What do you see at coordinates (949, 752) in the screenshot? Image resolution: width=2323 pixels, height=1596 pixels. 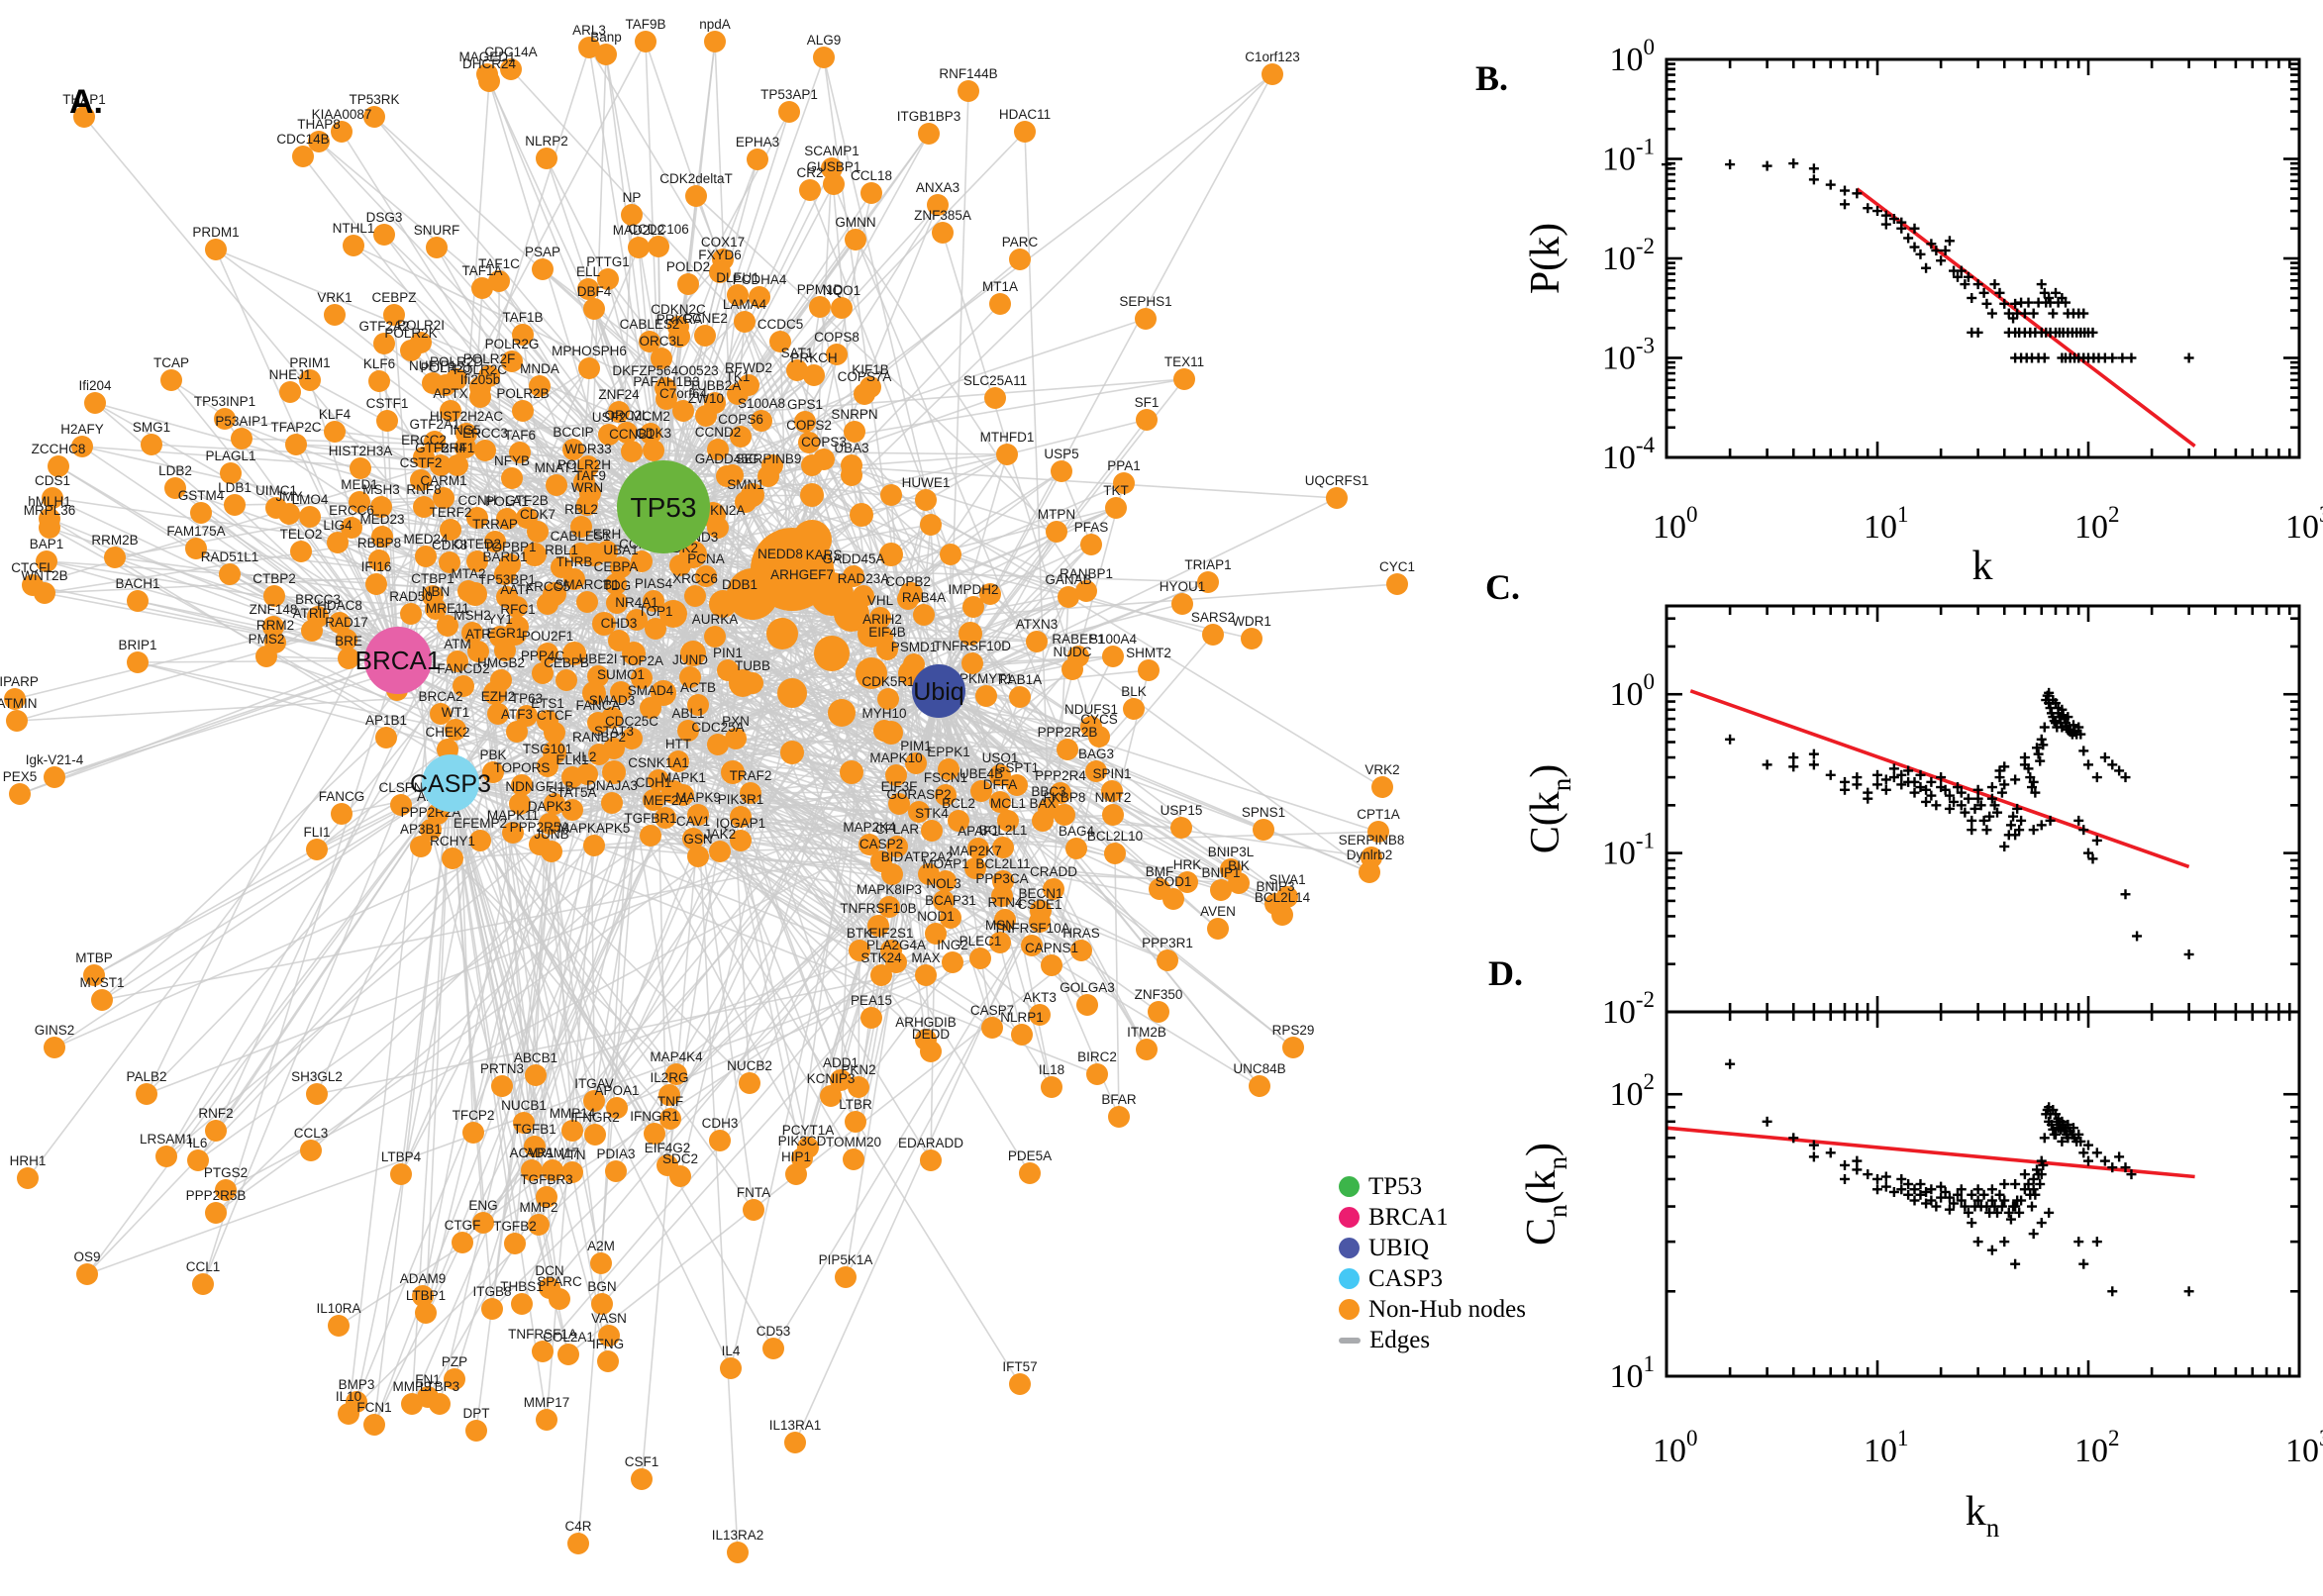 I see `node-label: EPPK1` at bounding box center [949, 752].